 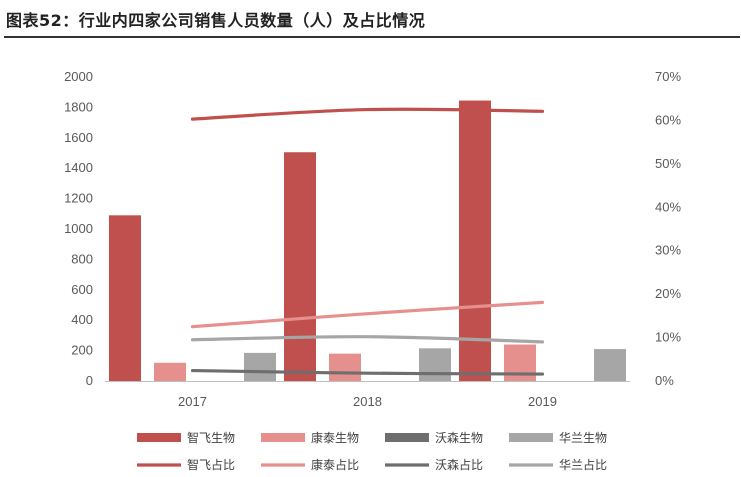 I want to click on left-axis-tick-label: 400, so click(x=82, y=319).